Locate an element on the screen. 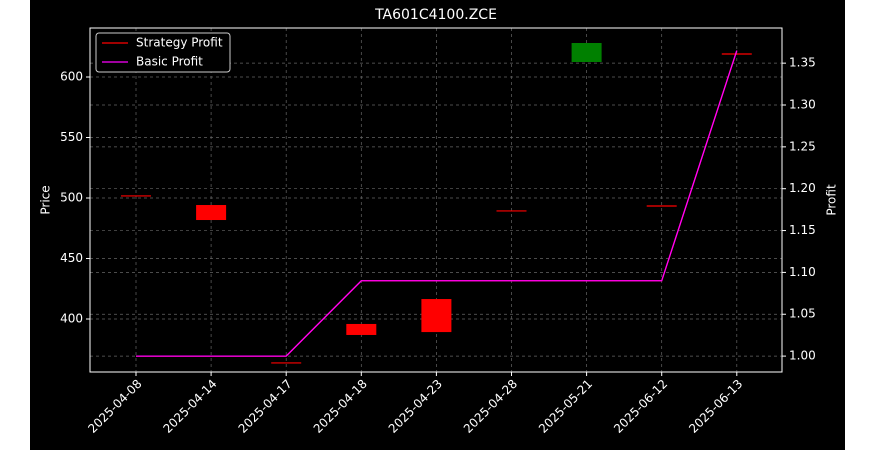 The image size is (878, 450). y2-tick-label: 1.35 is located at coordinates (802, 63).